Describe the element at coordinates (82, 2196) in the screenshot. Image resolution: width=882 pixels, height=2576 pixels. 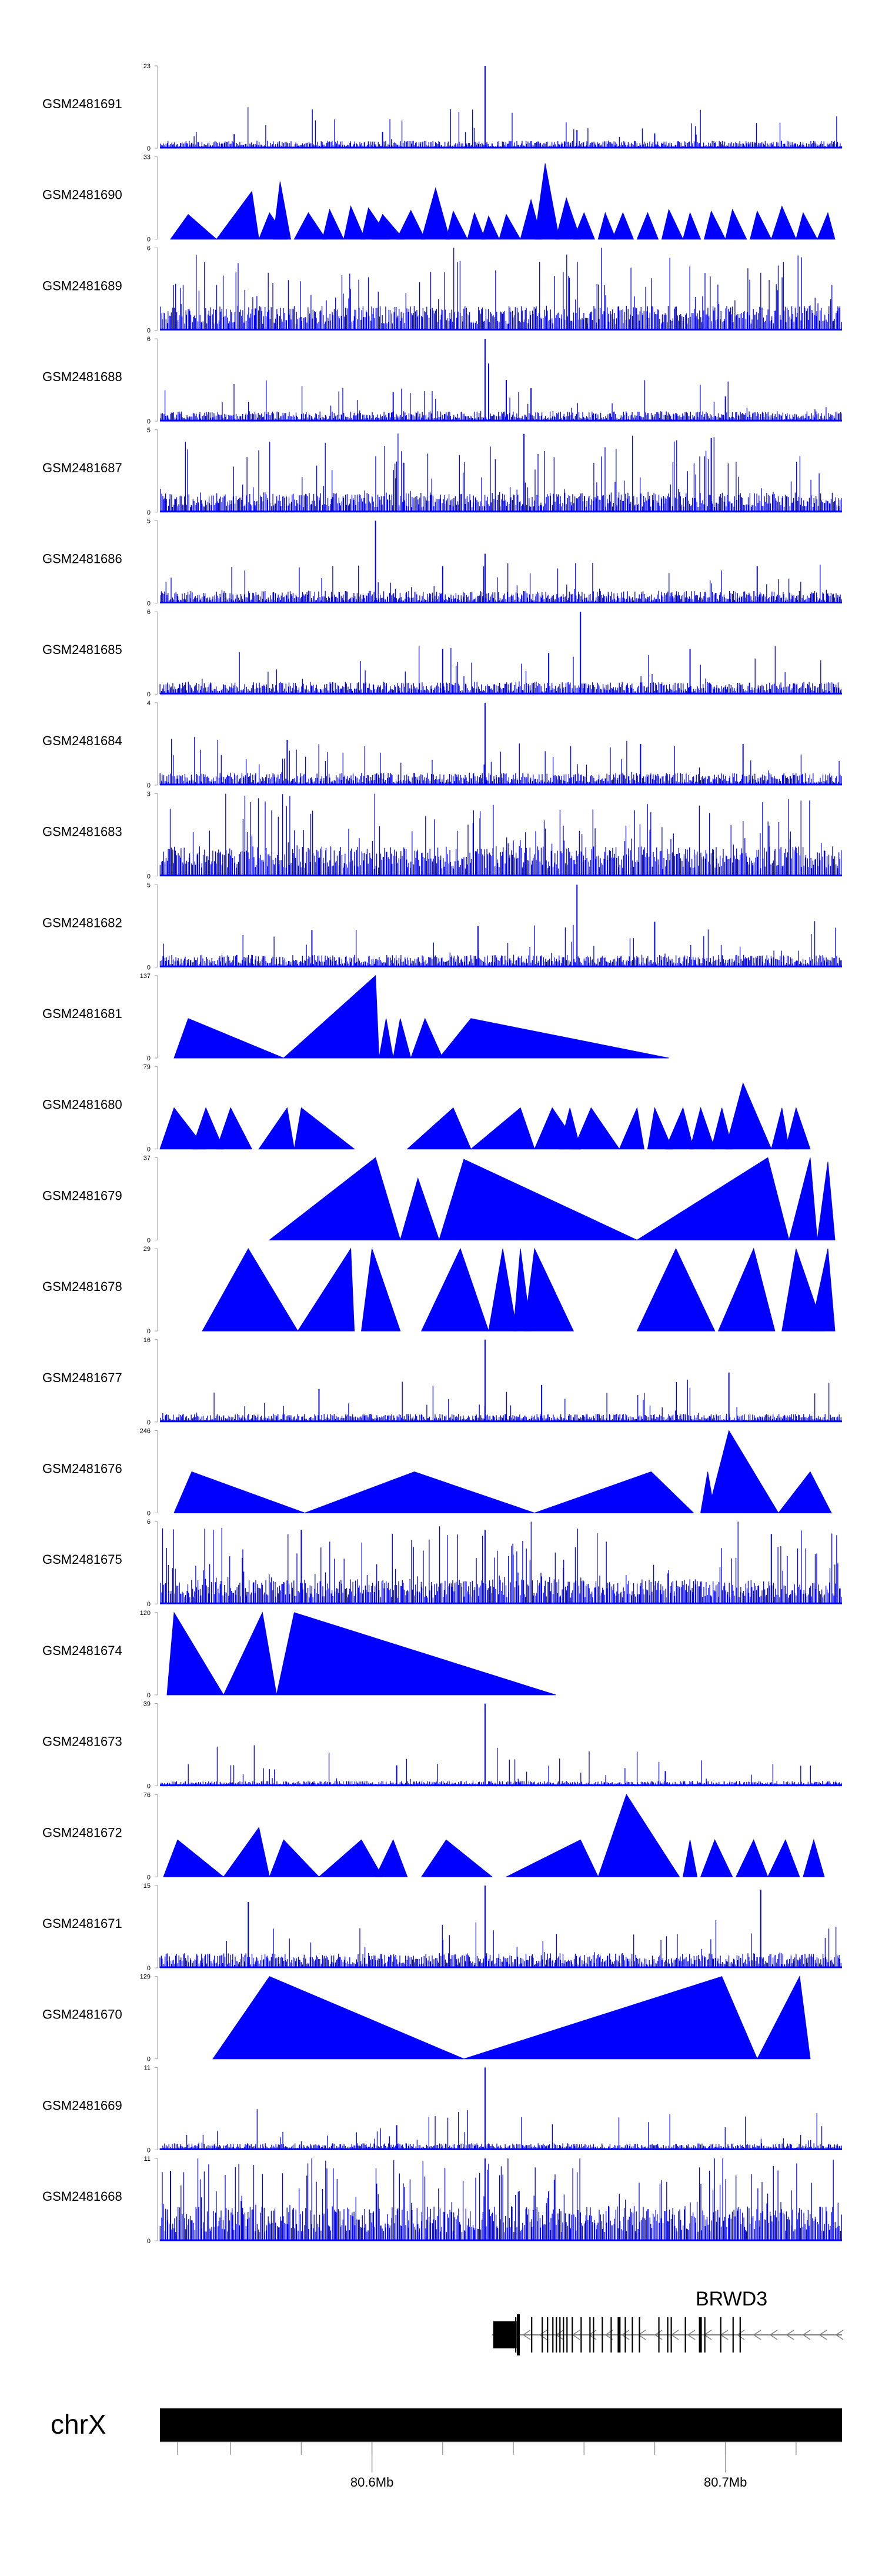
I see `track-label: GSM2481668` at that location.